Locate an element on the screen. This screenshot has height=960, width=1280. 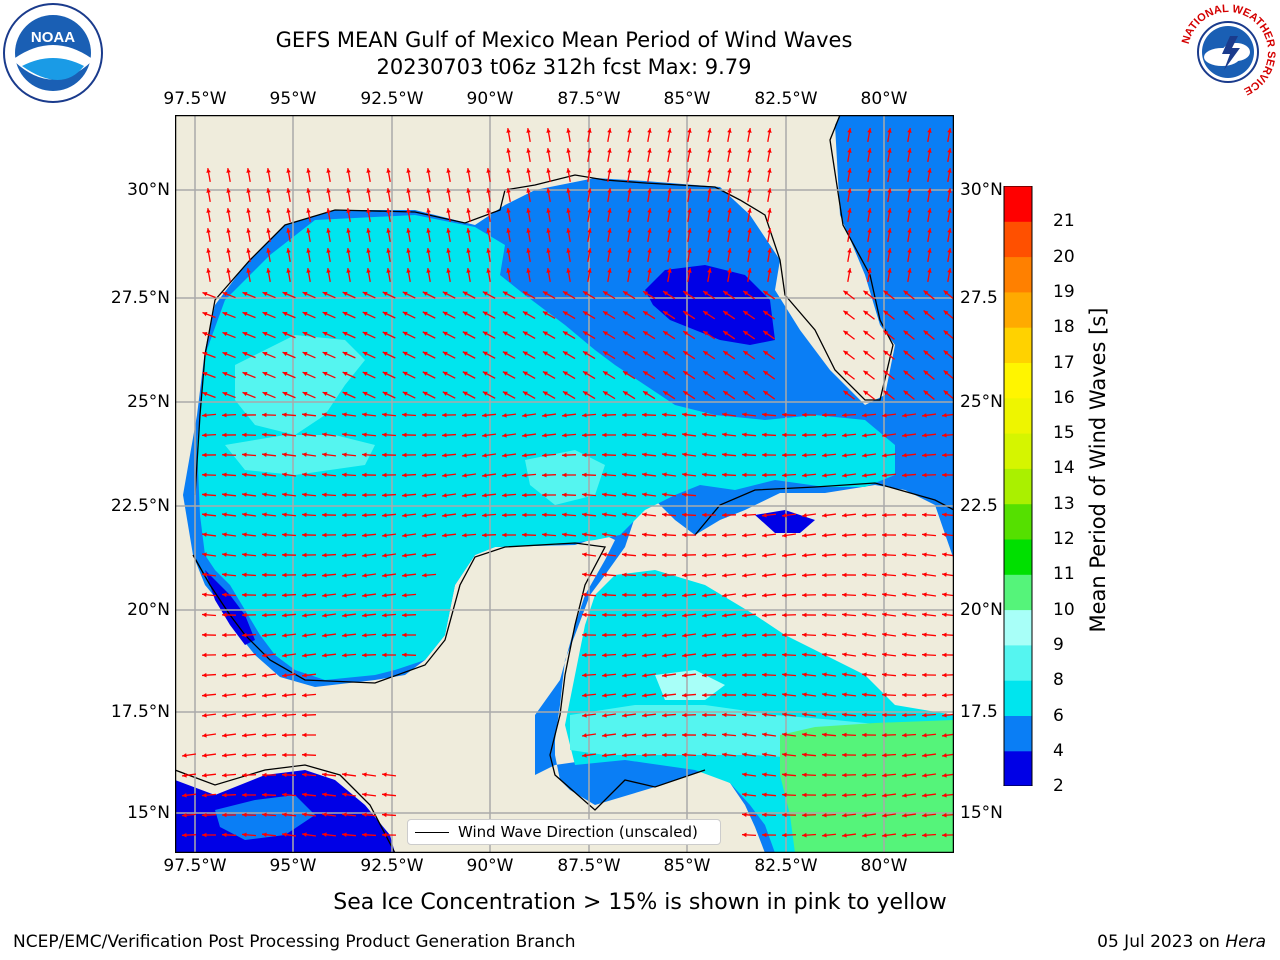
noaa-logo-text: NOAA is located at coordinates (53, 37).